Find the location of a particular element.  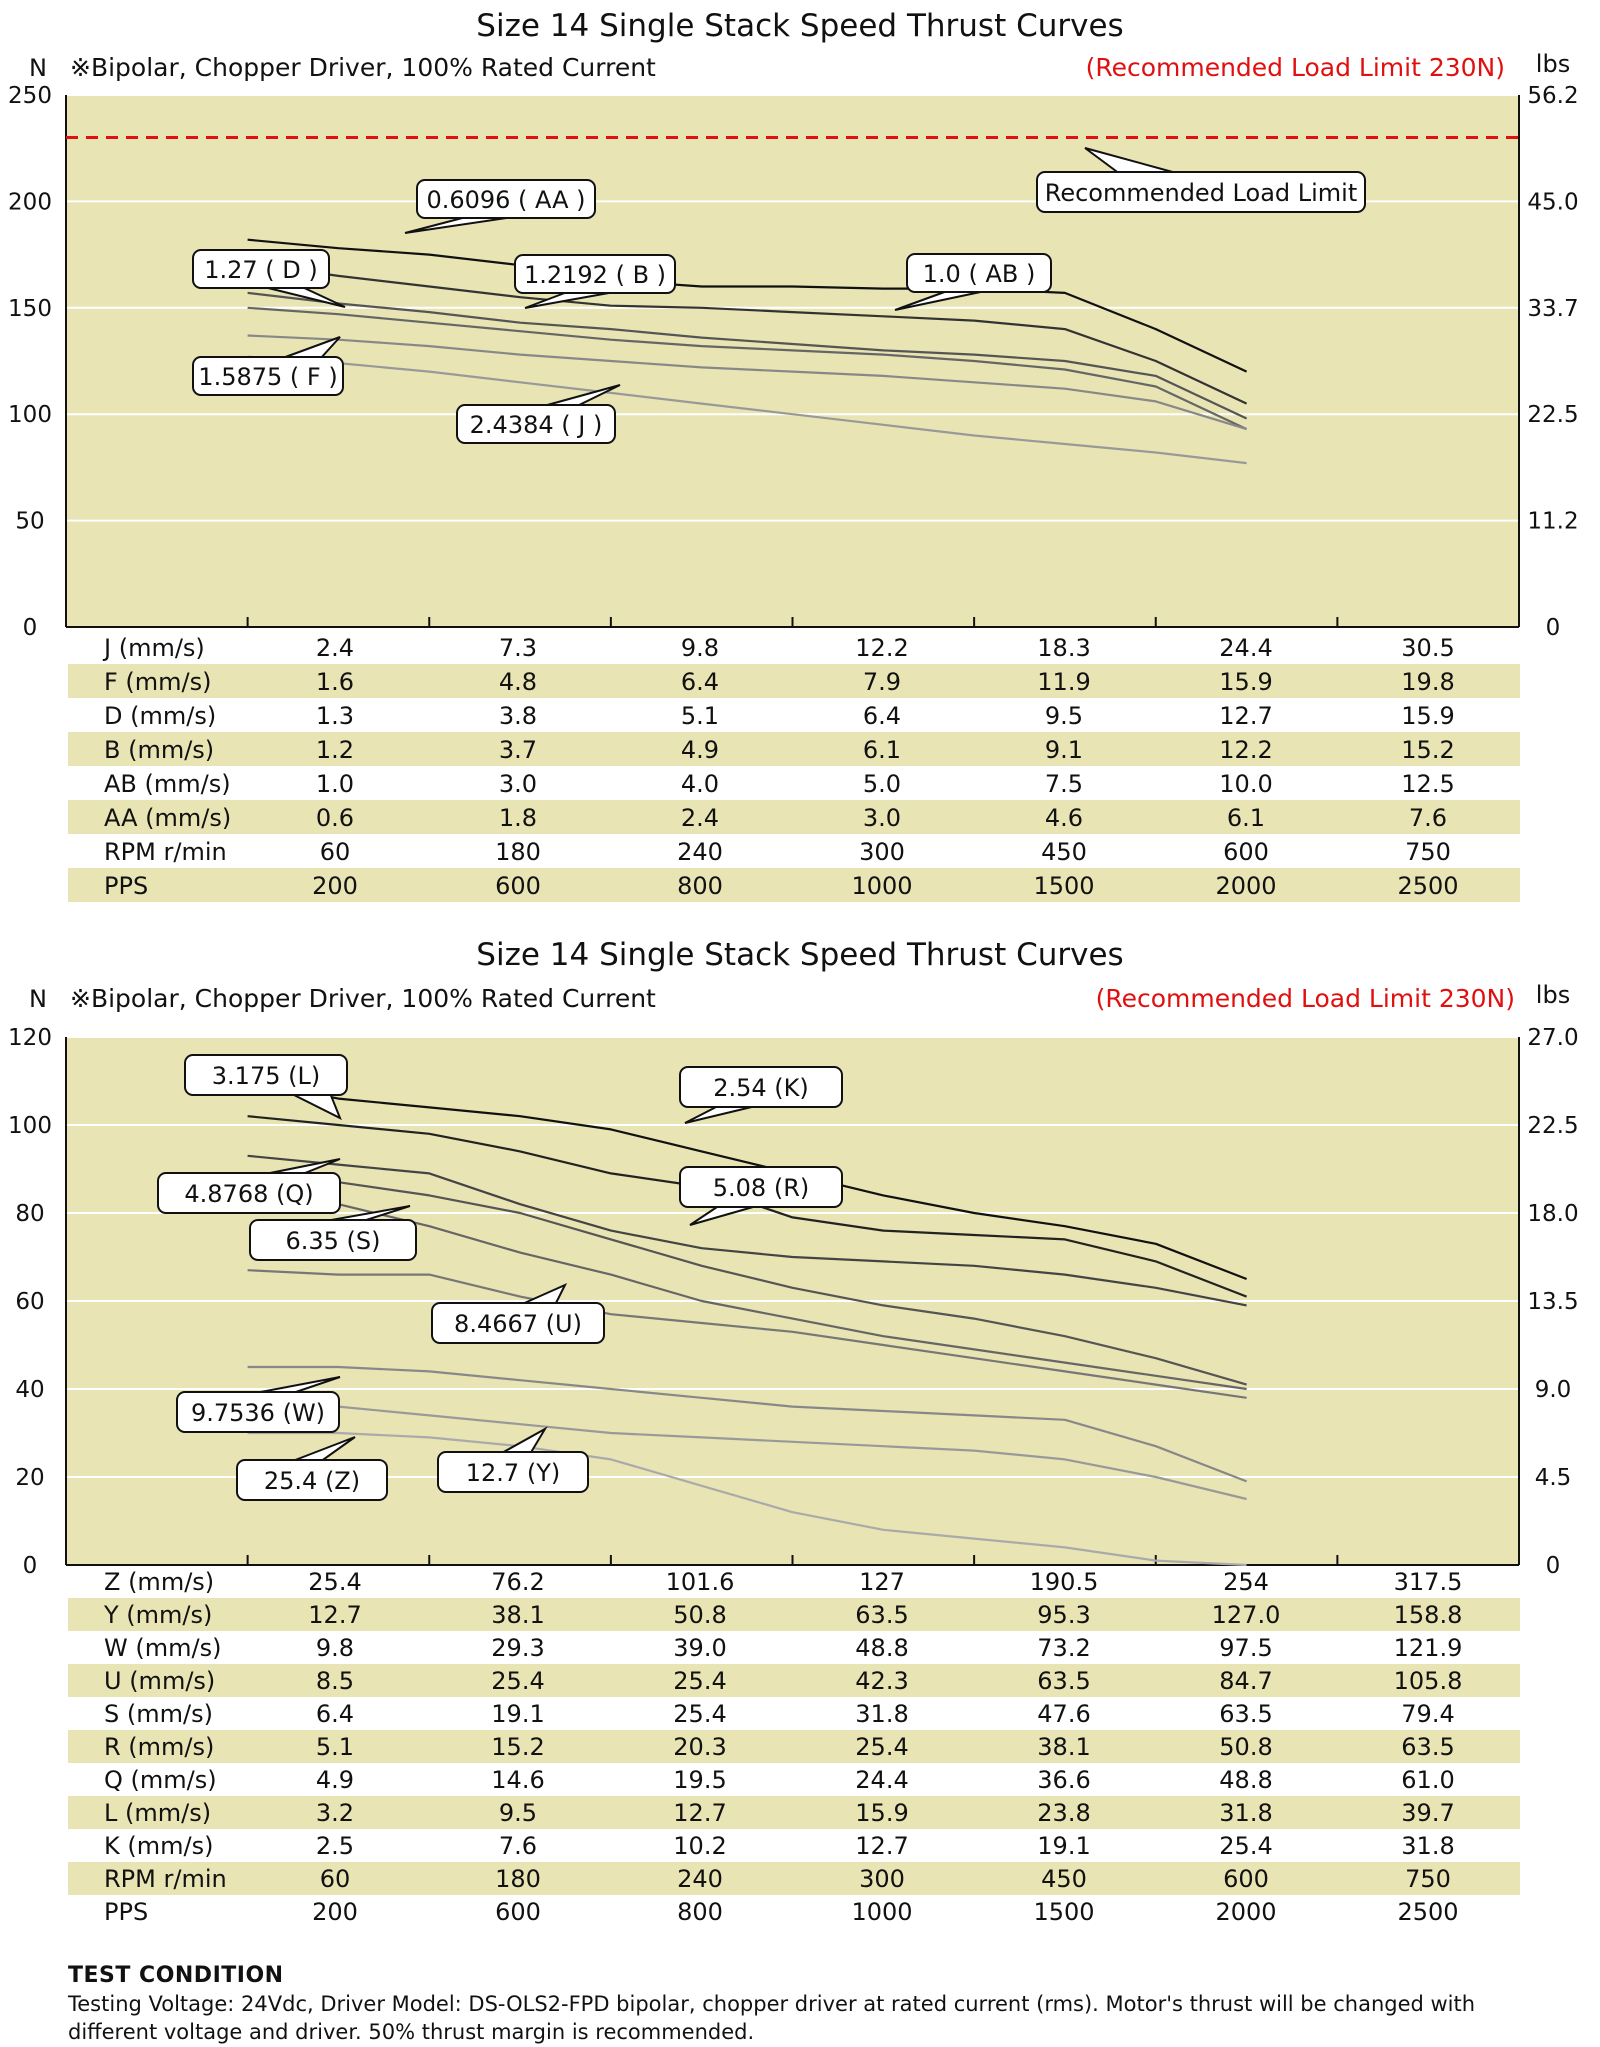

table-cell: 14.6 is located at coordinates (517, 1780).